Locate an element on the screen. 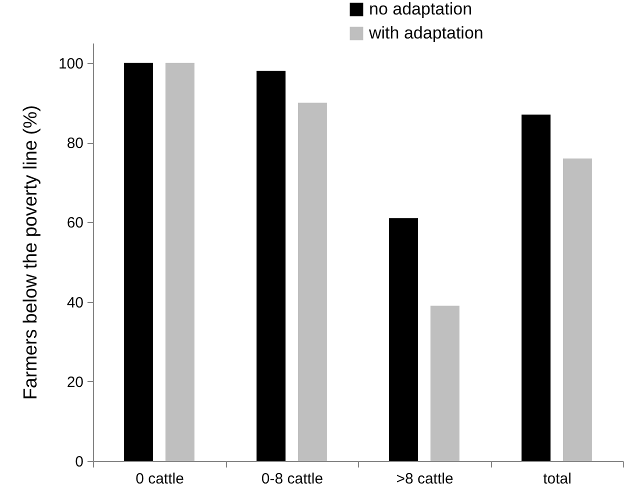 This screenshot has height=494, width=624. x-tick-label: >8 cattle is located at coordinates (425, 479).